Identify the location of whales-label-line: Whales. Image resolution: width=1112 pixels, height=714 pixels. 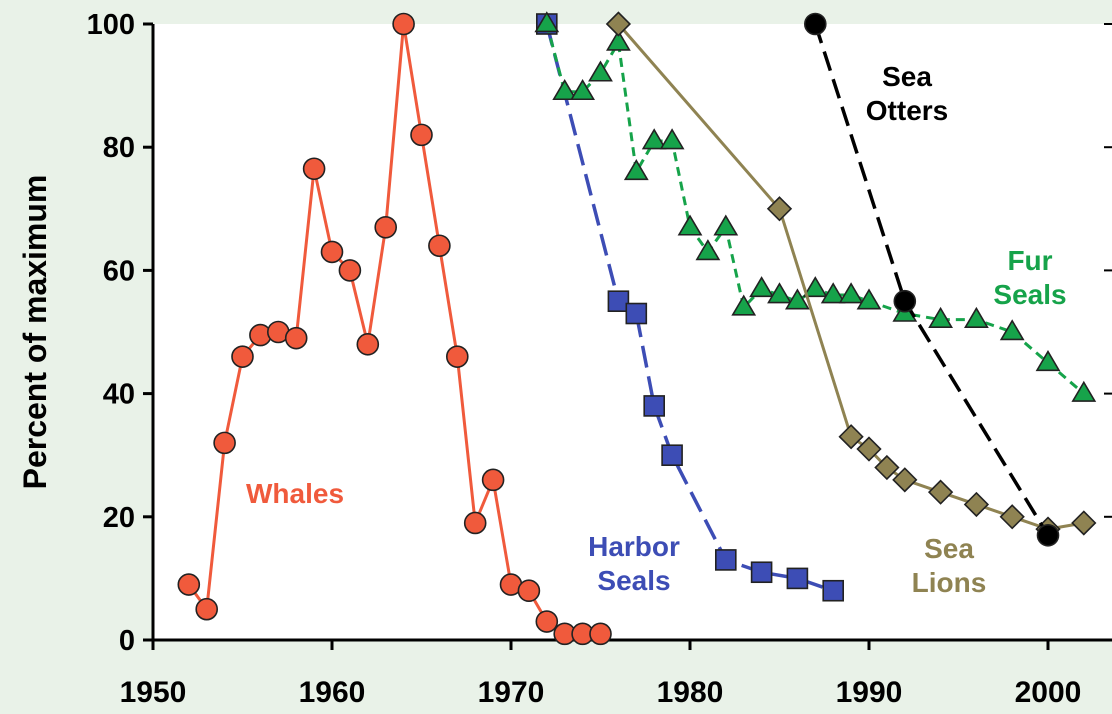
(295, 493).